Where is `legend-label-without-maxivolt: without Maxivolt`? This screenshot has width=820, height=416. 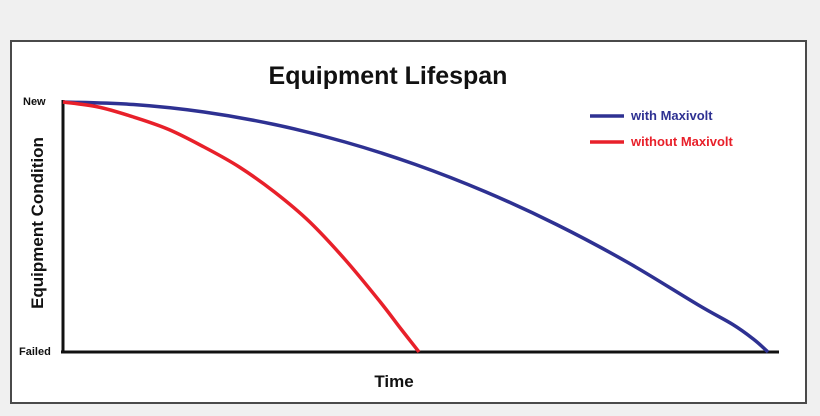 legend-label-without-maxivolt: without Maxivolt is located at coordinates (682, 141).